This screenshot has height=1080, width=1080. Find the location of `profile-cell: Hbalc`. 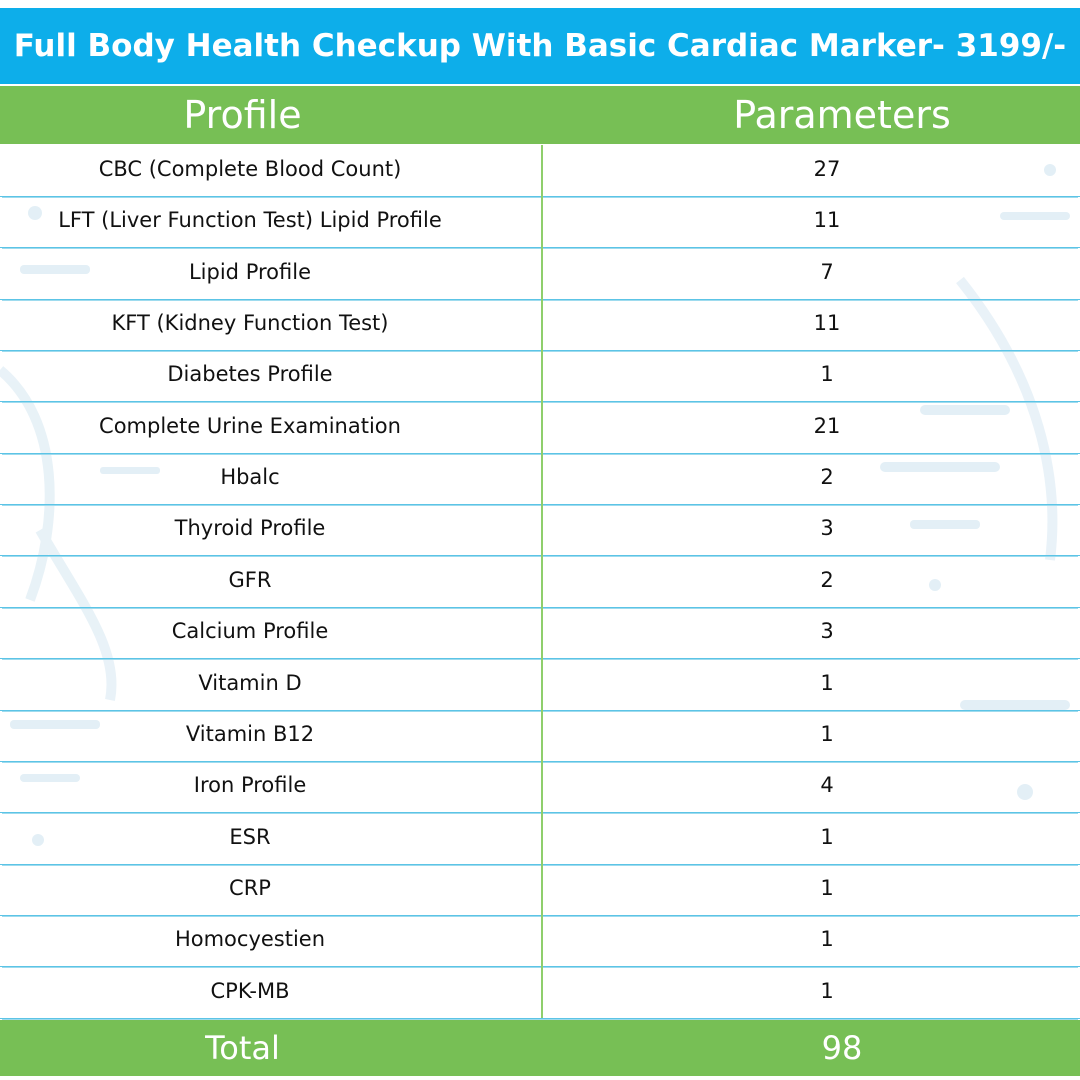

profile-cell: Hbalc is located at coordinates (250, 477).